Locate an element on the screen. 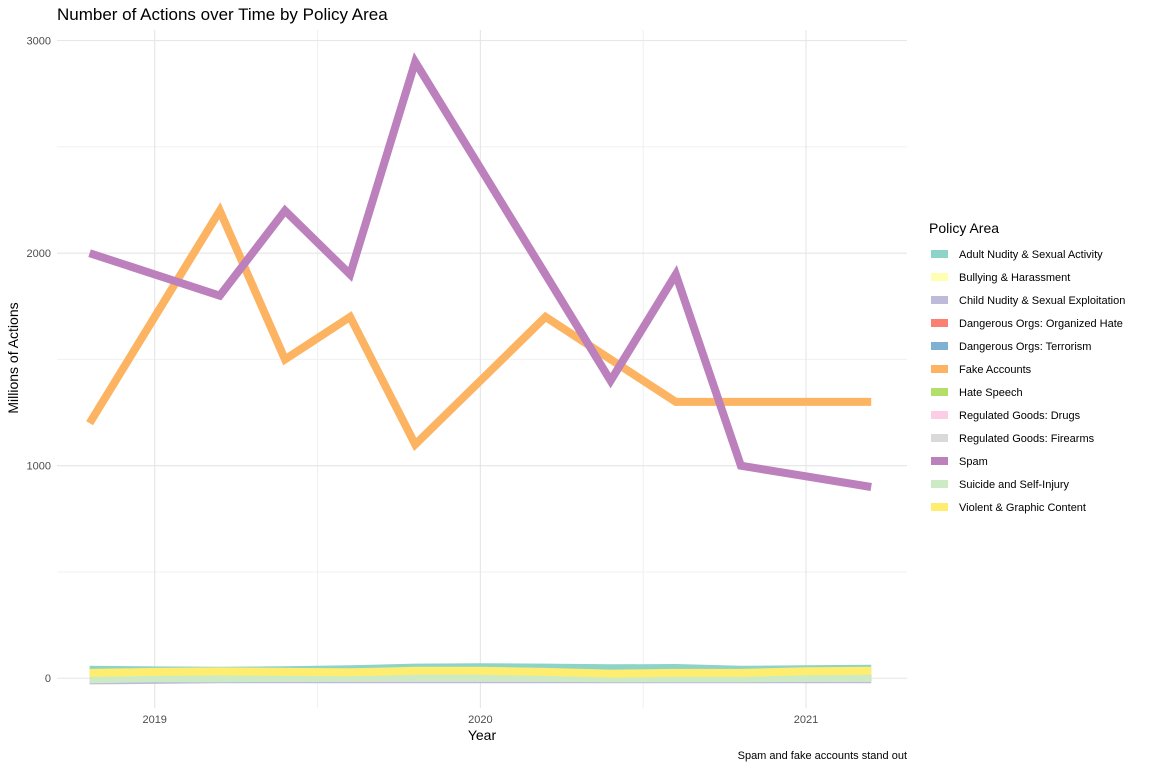 The width and height of the screenshot is (1152, 768). legend-label-dangerous-orgs-organized-hate: Dangerous Orgs: Organized Hate is located at coordinates (1041, 324).